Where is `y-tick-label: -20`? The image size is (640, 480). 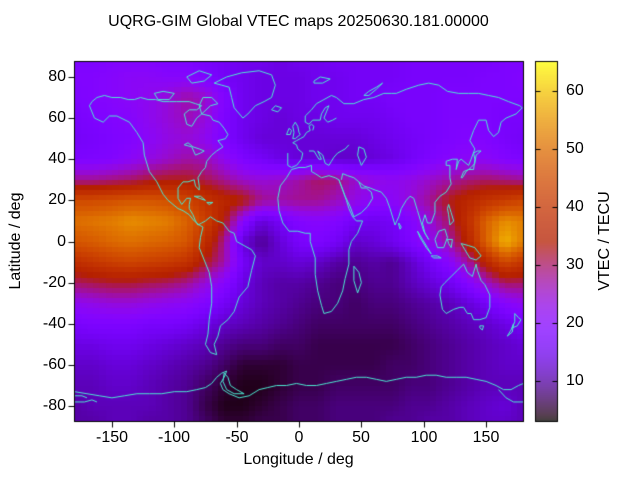 y-tick-label: -20 is located at coordinates (54, 282).